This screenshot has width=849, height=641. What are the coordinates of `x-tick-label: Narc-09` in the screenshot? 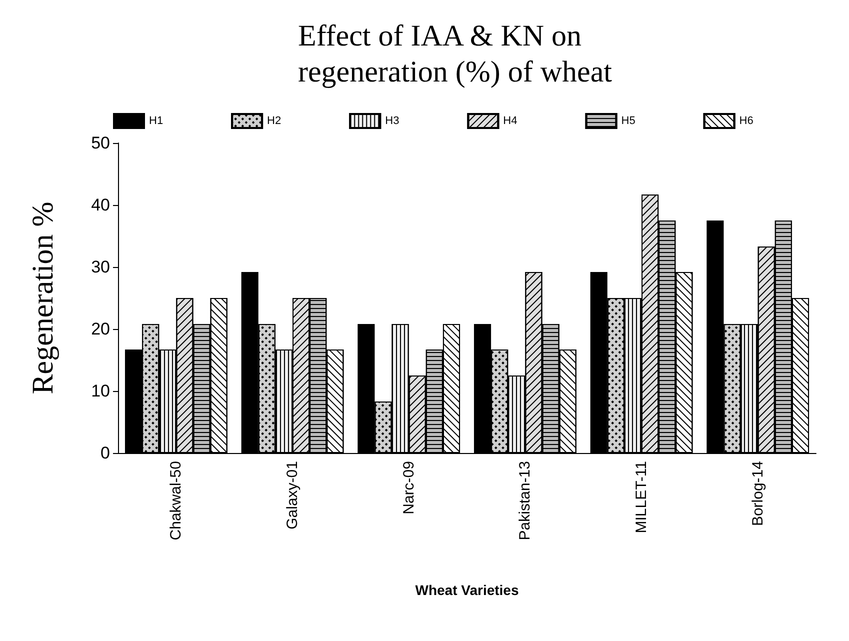 It's located at (409, 487).